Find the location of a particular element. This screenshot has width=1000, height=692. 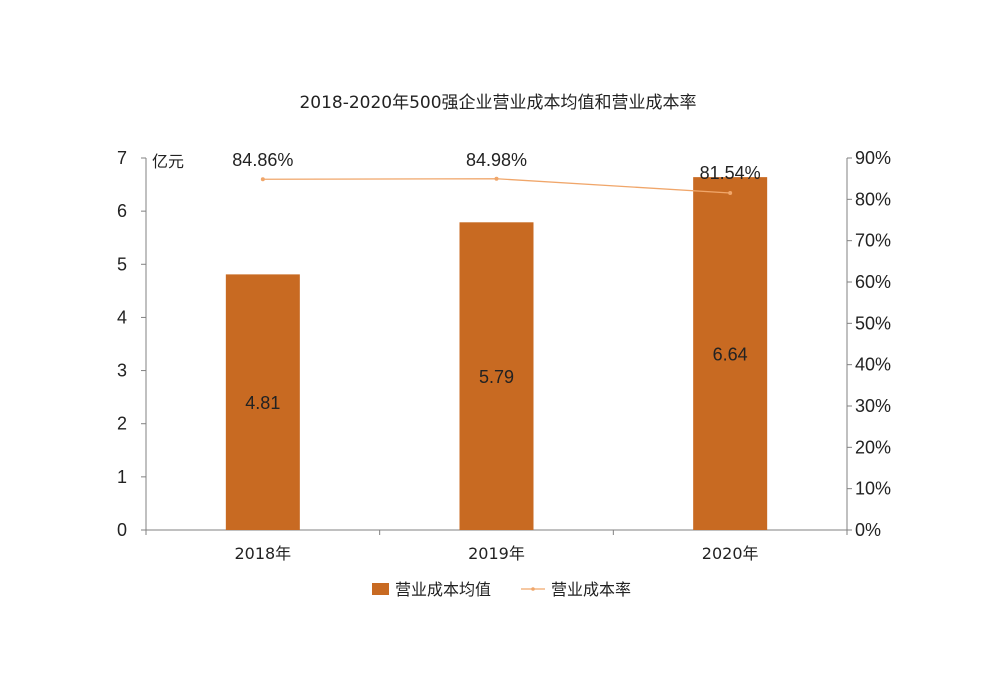

y2-tick-label: 40% is located at coordinates (873, 365).